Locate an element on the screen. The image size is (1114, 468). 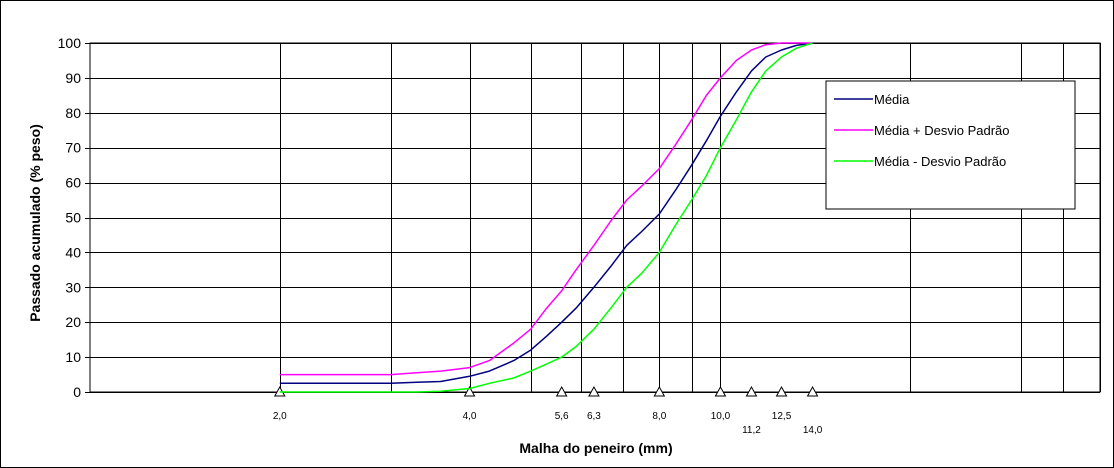
y-axis-title: Passado acumulado (% peso) is located at coordinates (35, 223).